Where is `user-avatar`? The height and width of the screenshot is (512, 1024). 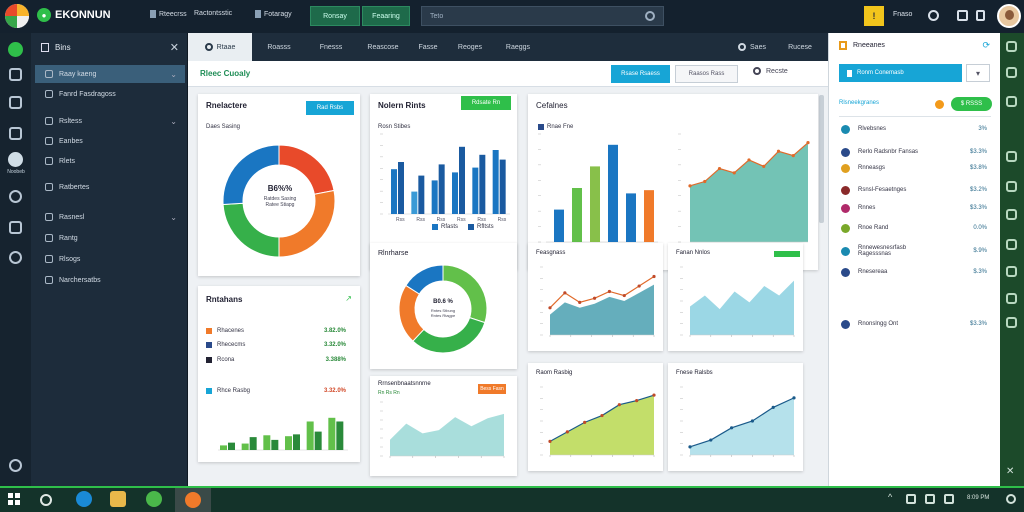 user-avatar is located at coordinates (1009, 16).